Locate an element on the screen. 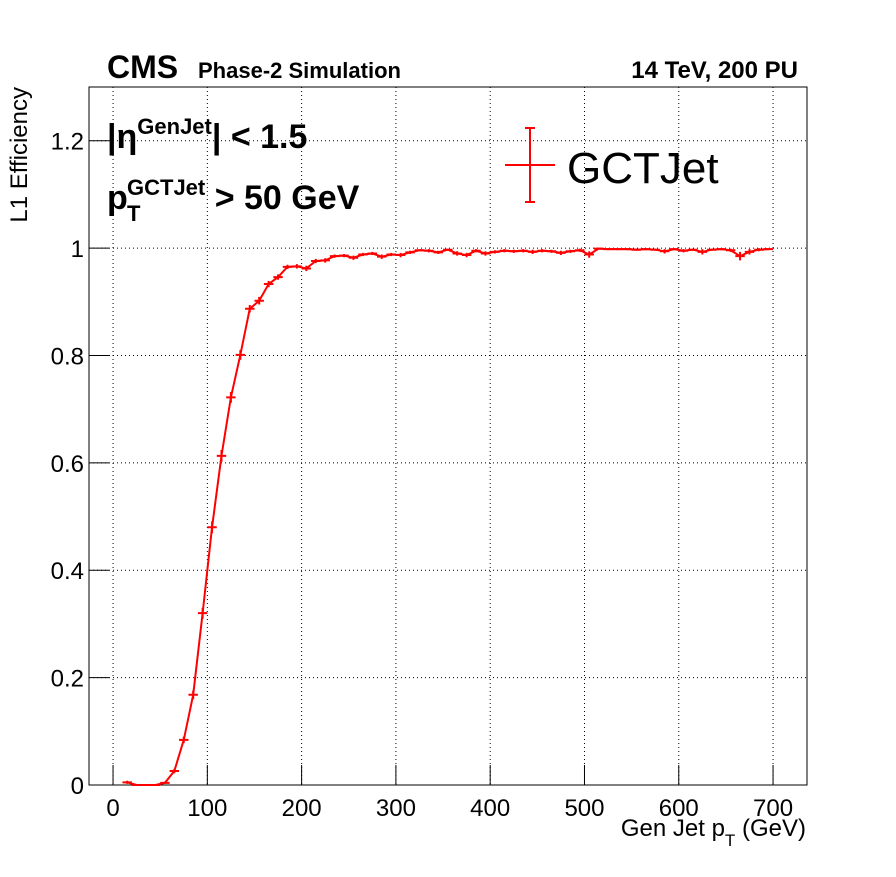  x-tick-label: 600 is located at coordinates (679, 808).